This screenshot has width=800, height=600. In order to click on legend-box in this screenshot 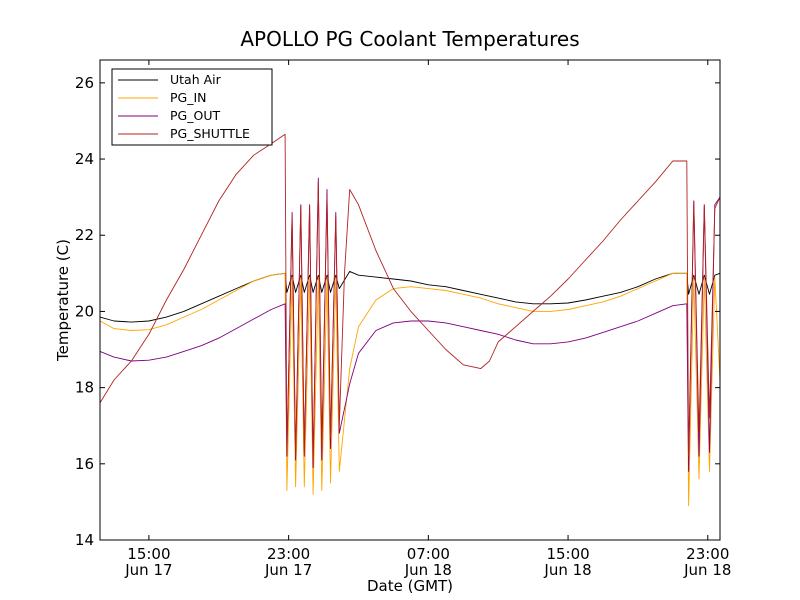, I will do `click(192, 107)`.